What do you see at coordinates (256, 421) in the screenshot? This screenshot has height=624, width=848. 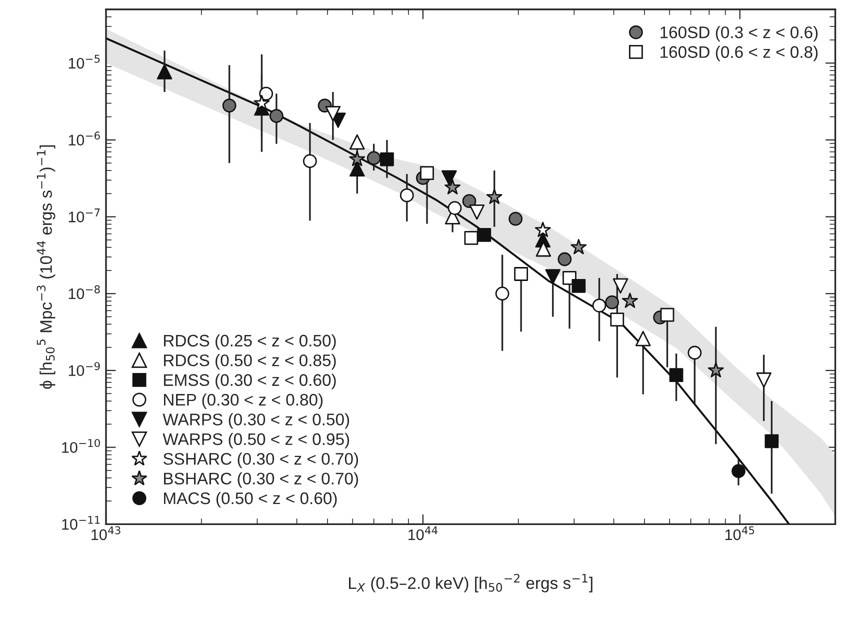 I see `legend-label: WARPS (0.30 < z < 0.50)` at bounding box center [256, 421].